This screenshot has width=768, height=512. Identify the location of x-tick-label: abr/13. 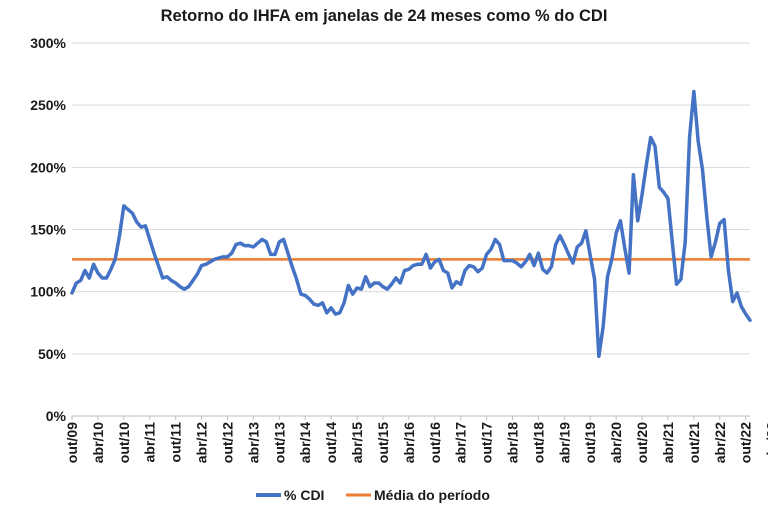
(253, 442).